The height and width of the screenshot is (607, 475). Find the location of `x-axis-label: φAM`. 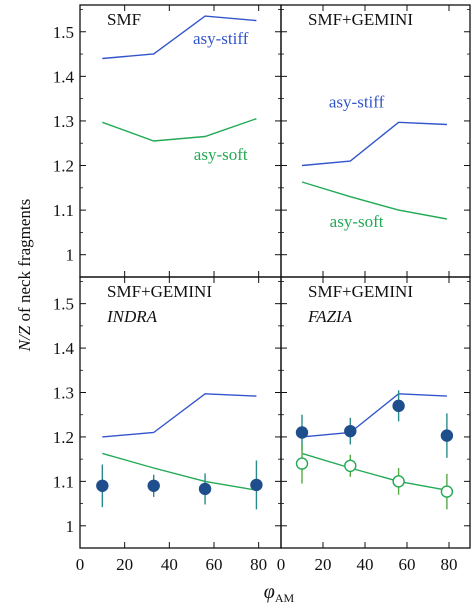

x-axis-label: φAM is located at coordinates (279, 593).